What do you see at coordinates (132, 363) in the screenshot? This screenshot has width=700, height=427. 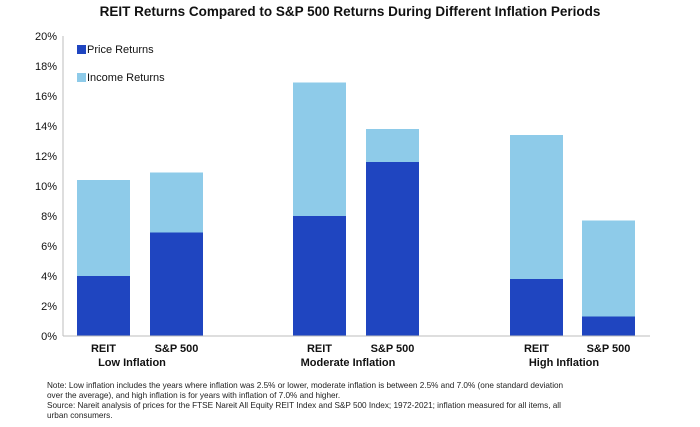 I see `group-label: Low Inflation` at bounding box center [132, 363].